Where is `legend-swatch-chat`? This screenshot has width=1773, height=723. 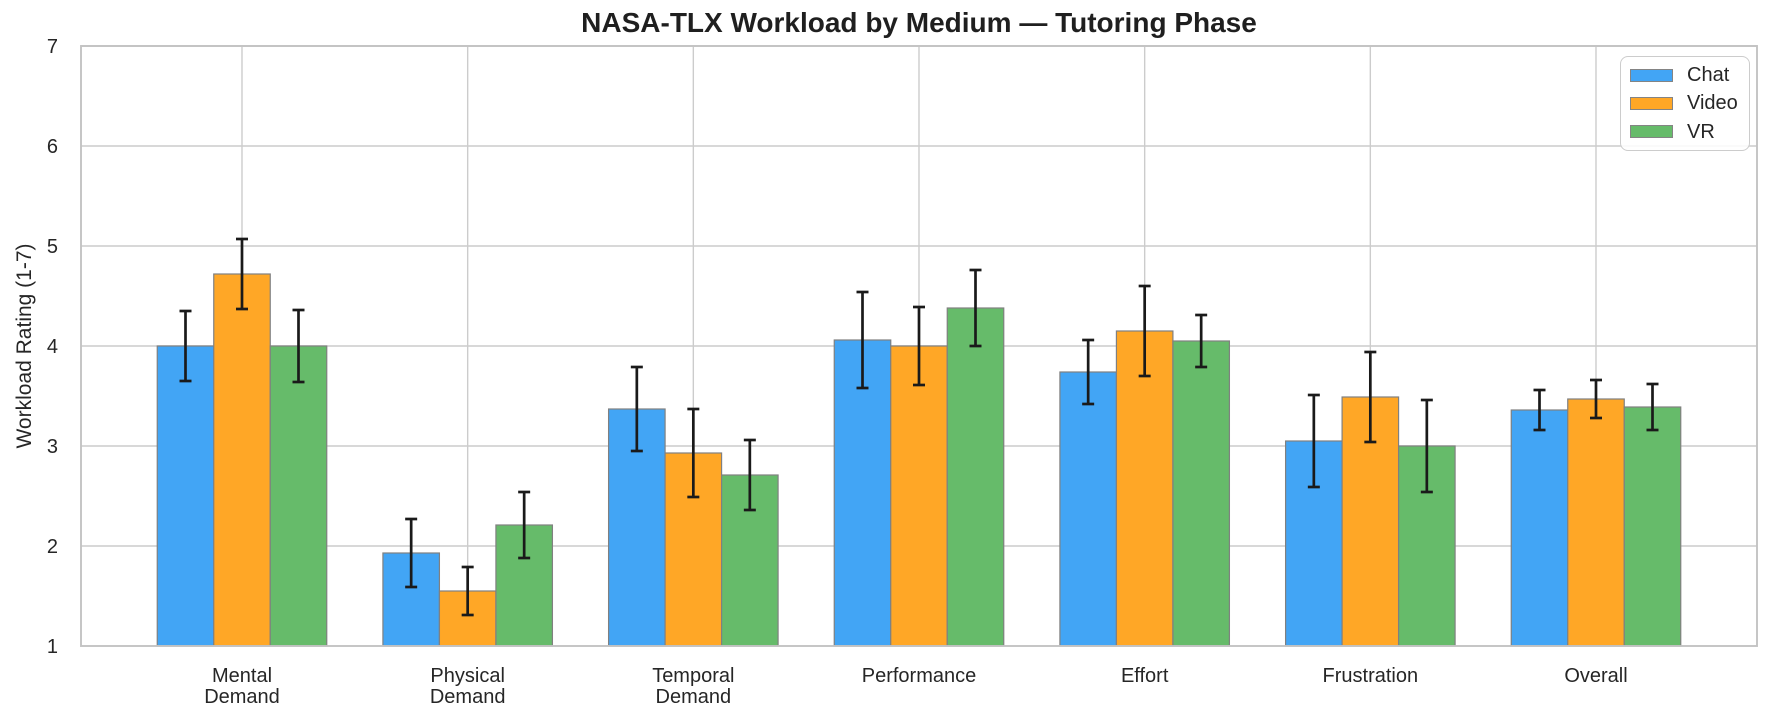 legend-swatch-chat is located at coordinates (1651, 75).